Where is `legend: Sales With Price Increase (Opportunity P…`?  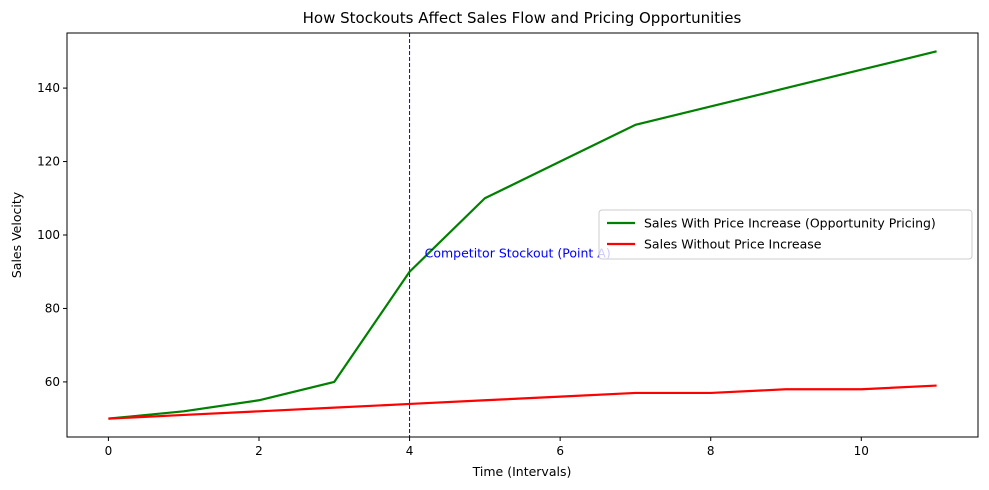 legend: Sales With Price Increase (Opportunity P… is located at coordinates (785, 234).